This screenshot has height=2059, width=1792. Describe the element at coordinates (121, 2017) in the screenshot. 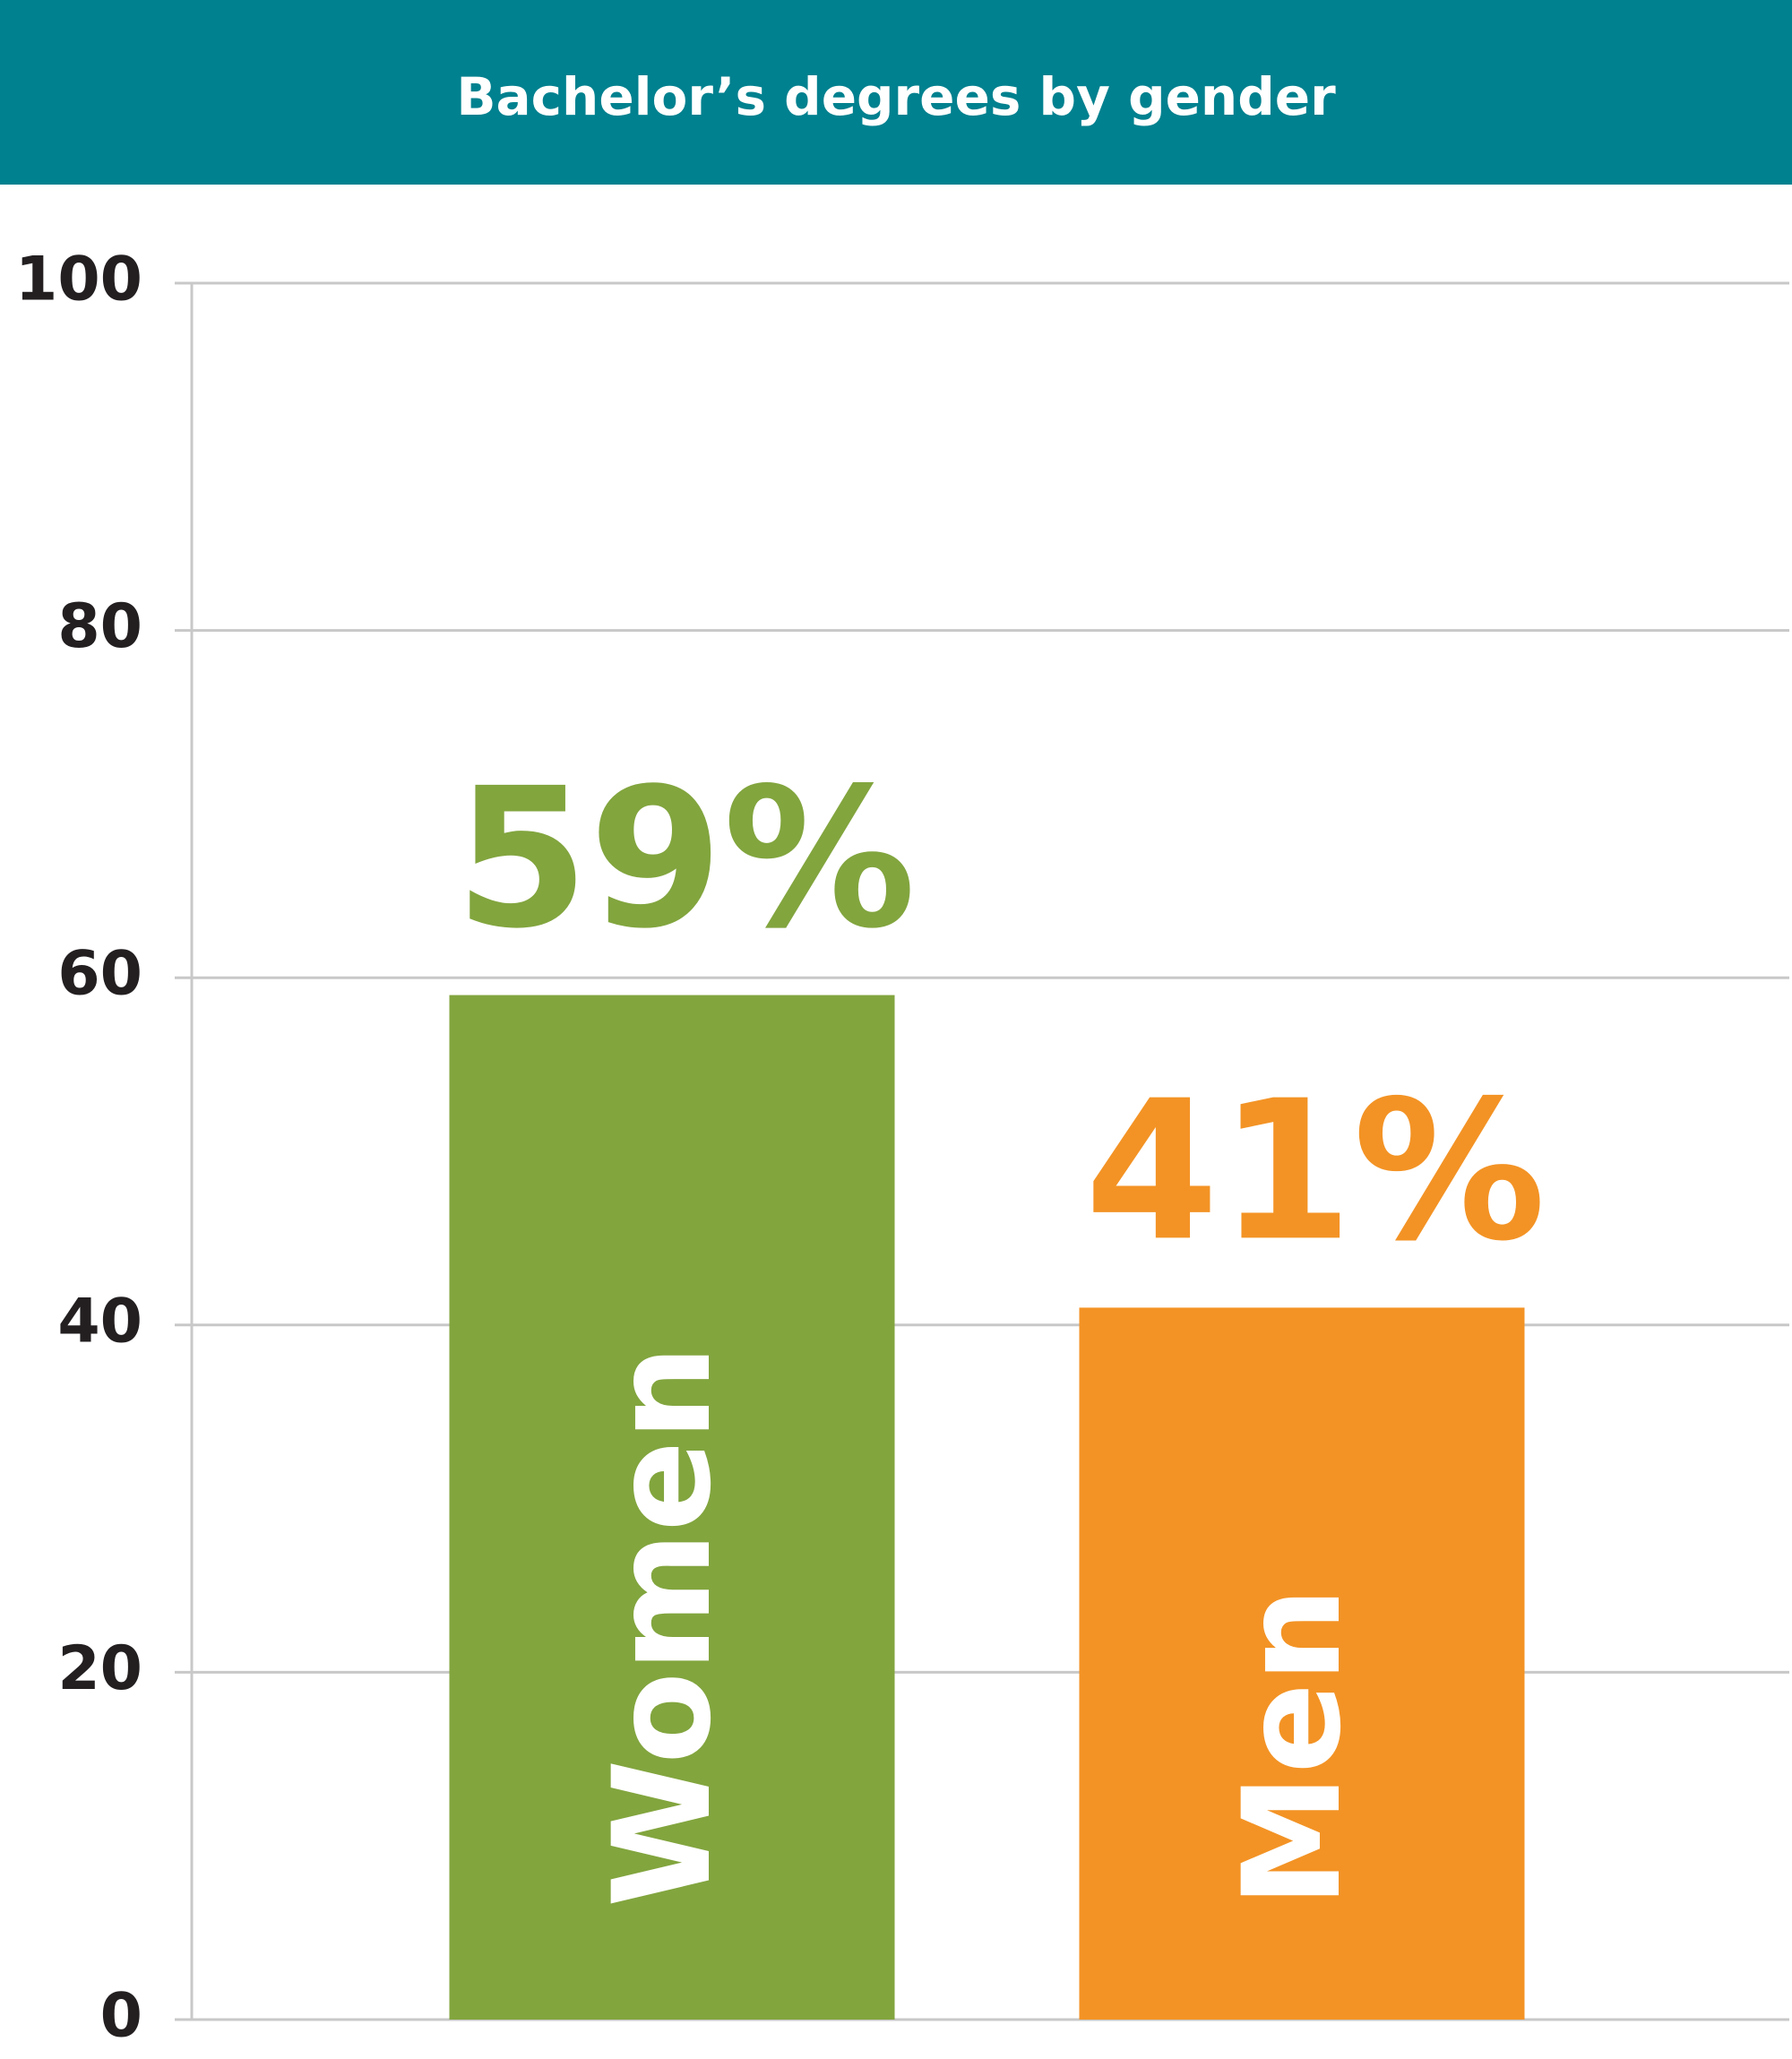

I see `y-tick-label: 0` at that location.